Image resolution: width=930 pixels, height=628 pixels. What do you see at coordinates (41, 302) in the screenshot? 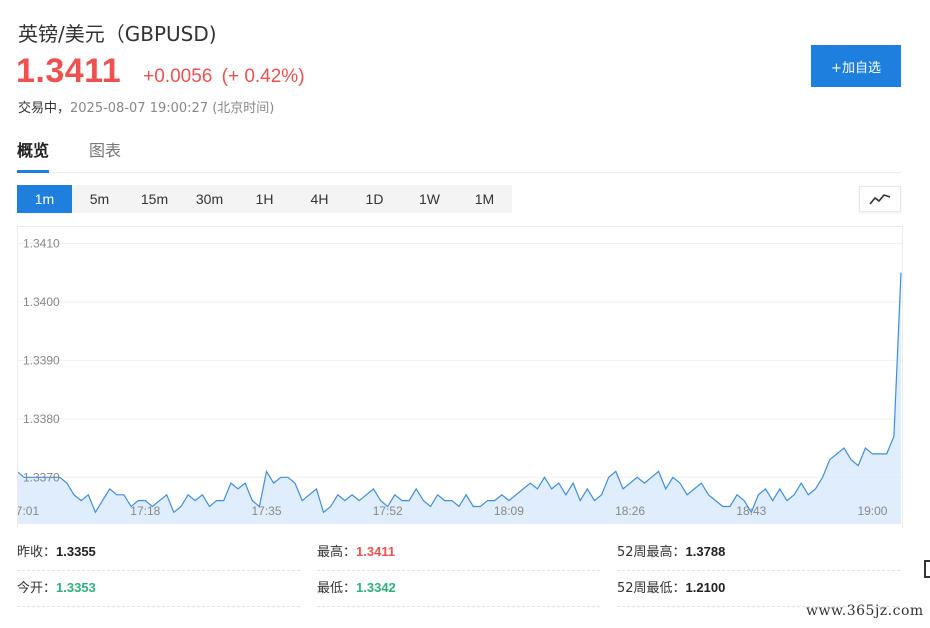
I see `y-tick-label: 1.3400` at bounding box center [41, 302].